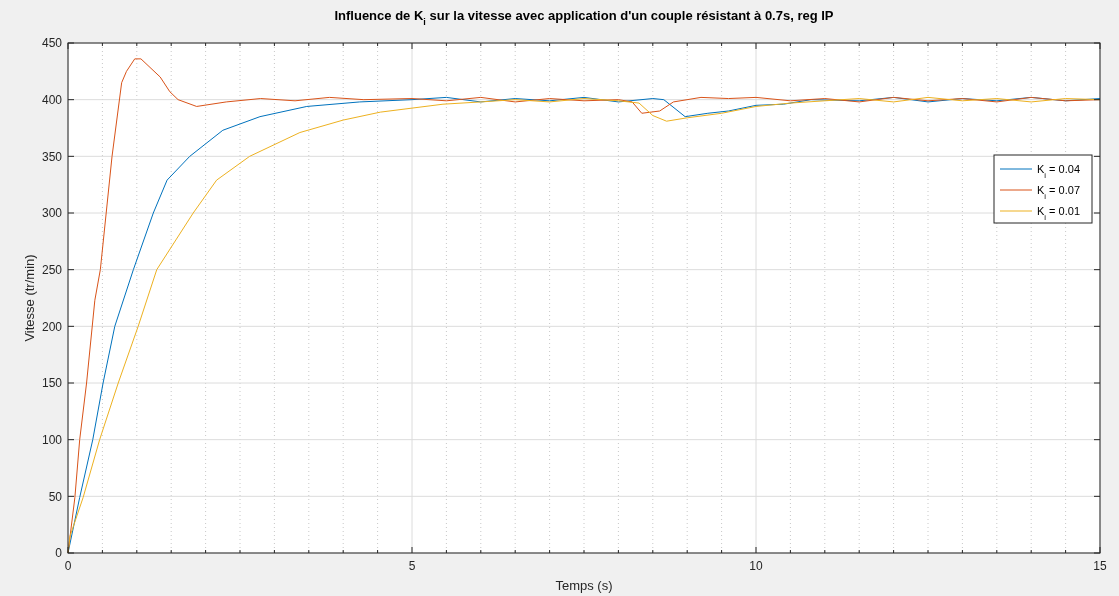 Image resolution: width=1119 pixels, height=596 pixels. What do you see at coordinates (52, 439) in the screenshot?
I see `y-tick-label: 100` at bounding box center [52, 439].